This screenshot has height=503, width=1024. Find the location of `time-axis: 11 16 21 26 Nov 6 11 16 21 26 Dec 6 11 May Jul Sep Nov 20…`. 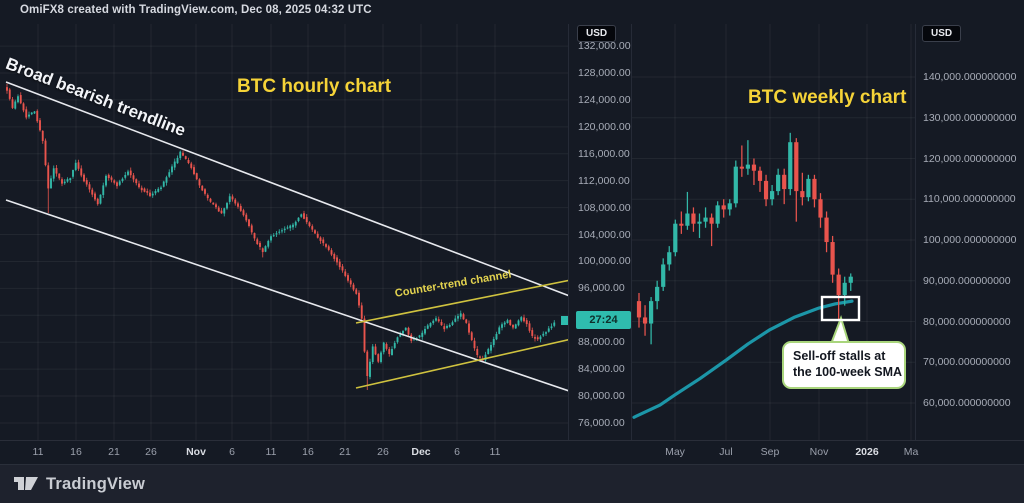

time-axis: 11 16 21 26 Nov 6 11 16 21 26 Dec 6 11 May Jul Sep Nov 20… is located at coordinates (512, 452).